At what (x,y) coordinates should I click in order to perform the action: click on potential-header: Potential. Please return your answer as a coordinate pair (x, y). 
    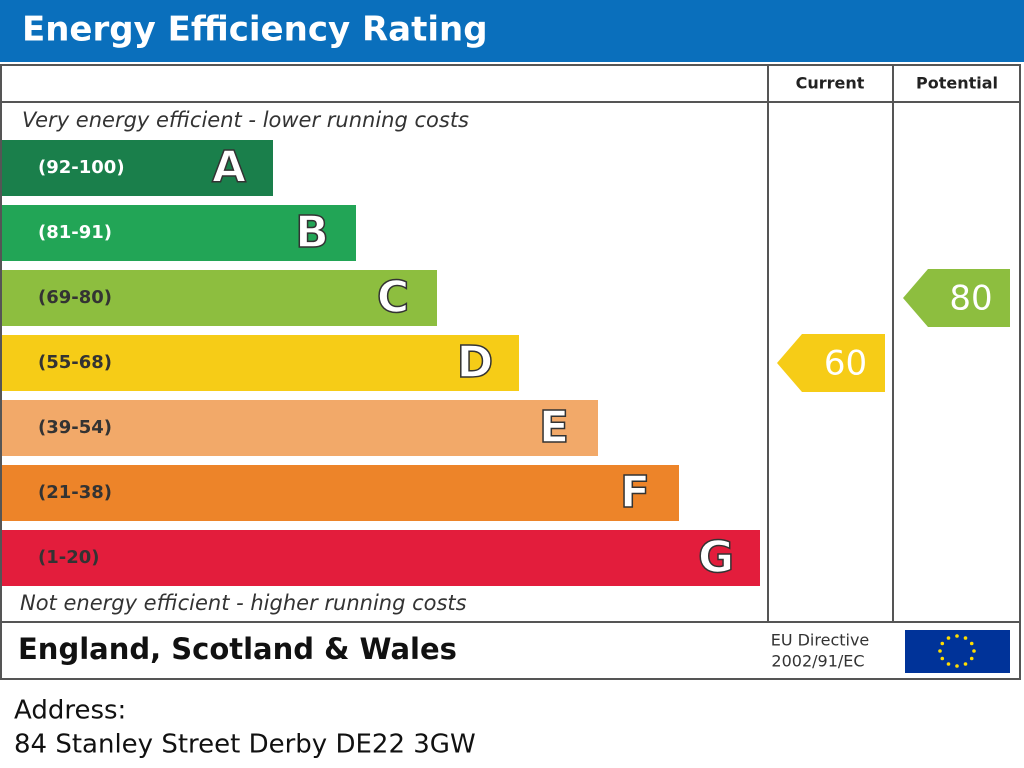
    Looking at the image, I should click on (957, 83).